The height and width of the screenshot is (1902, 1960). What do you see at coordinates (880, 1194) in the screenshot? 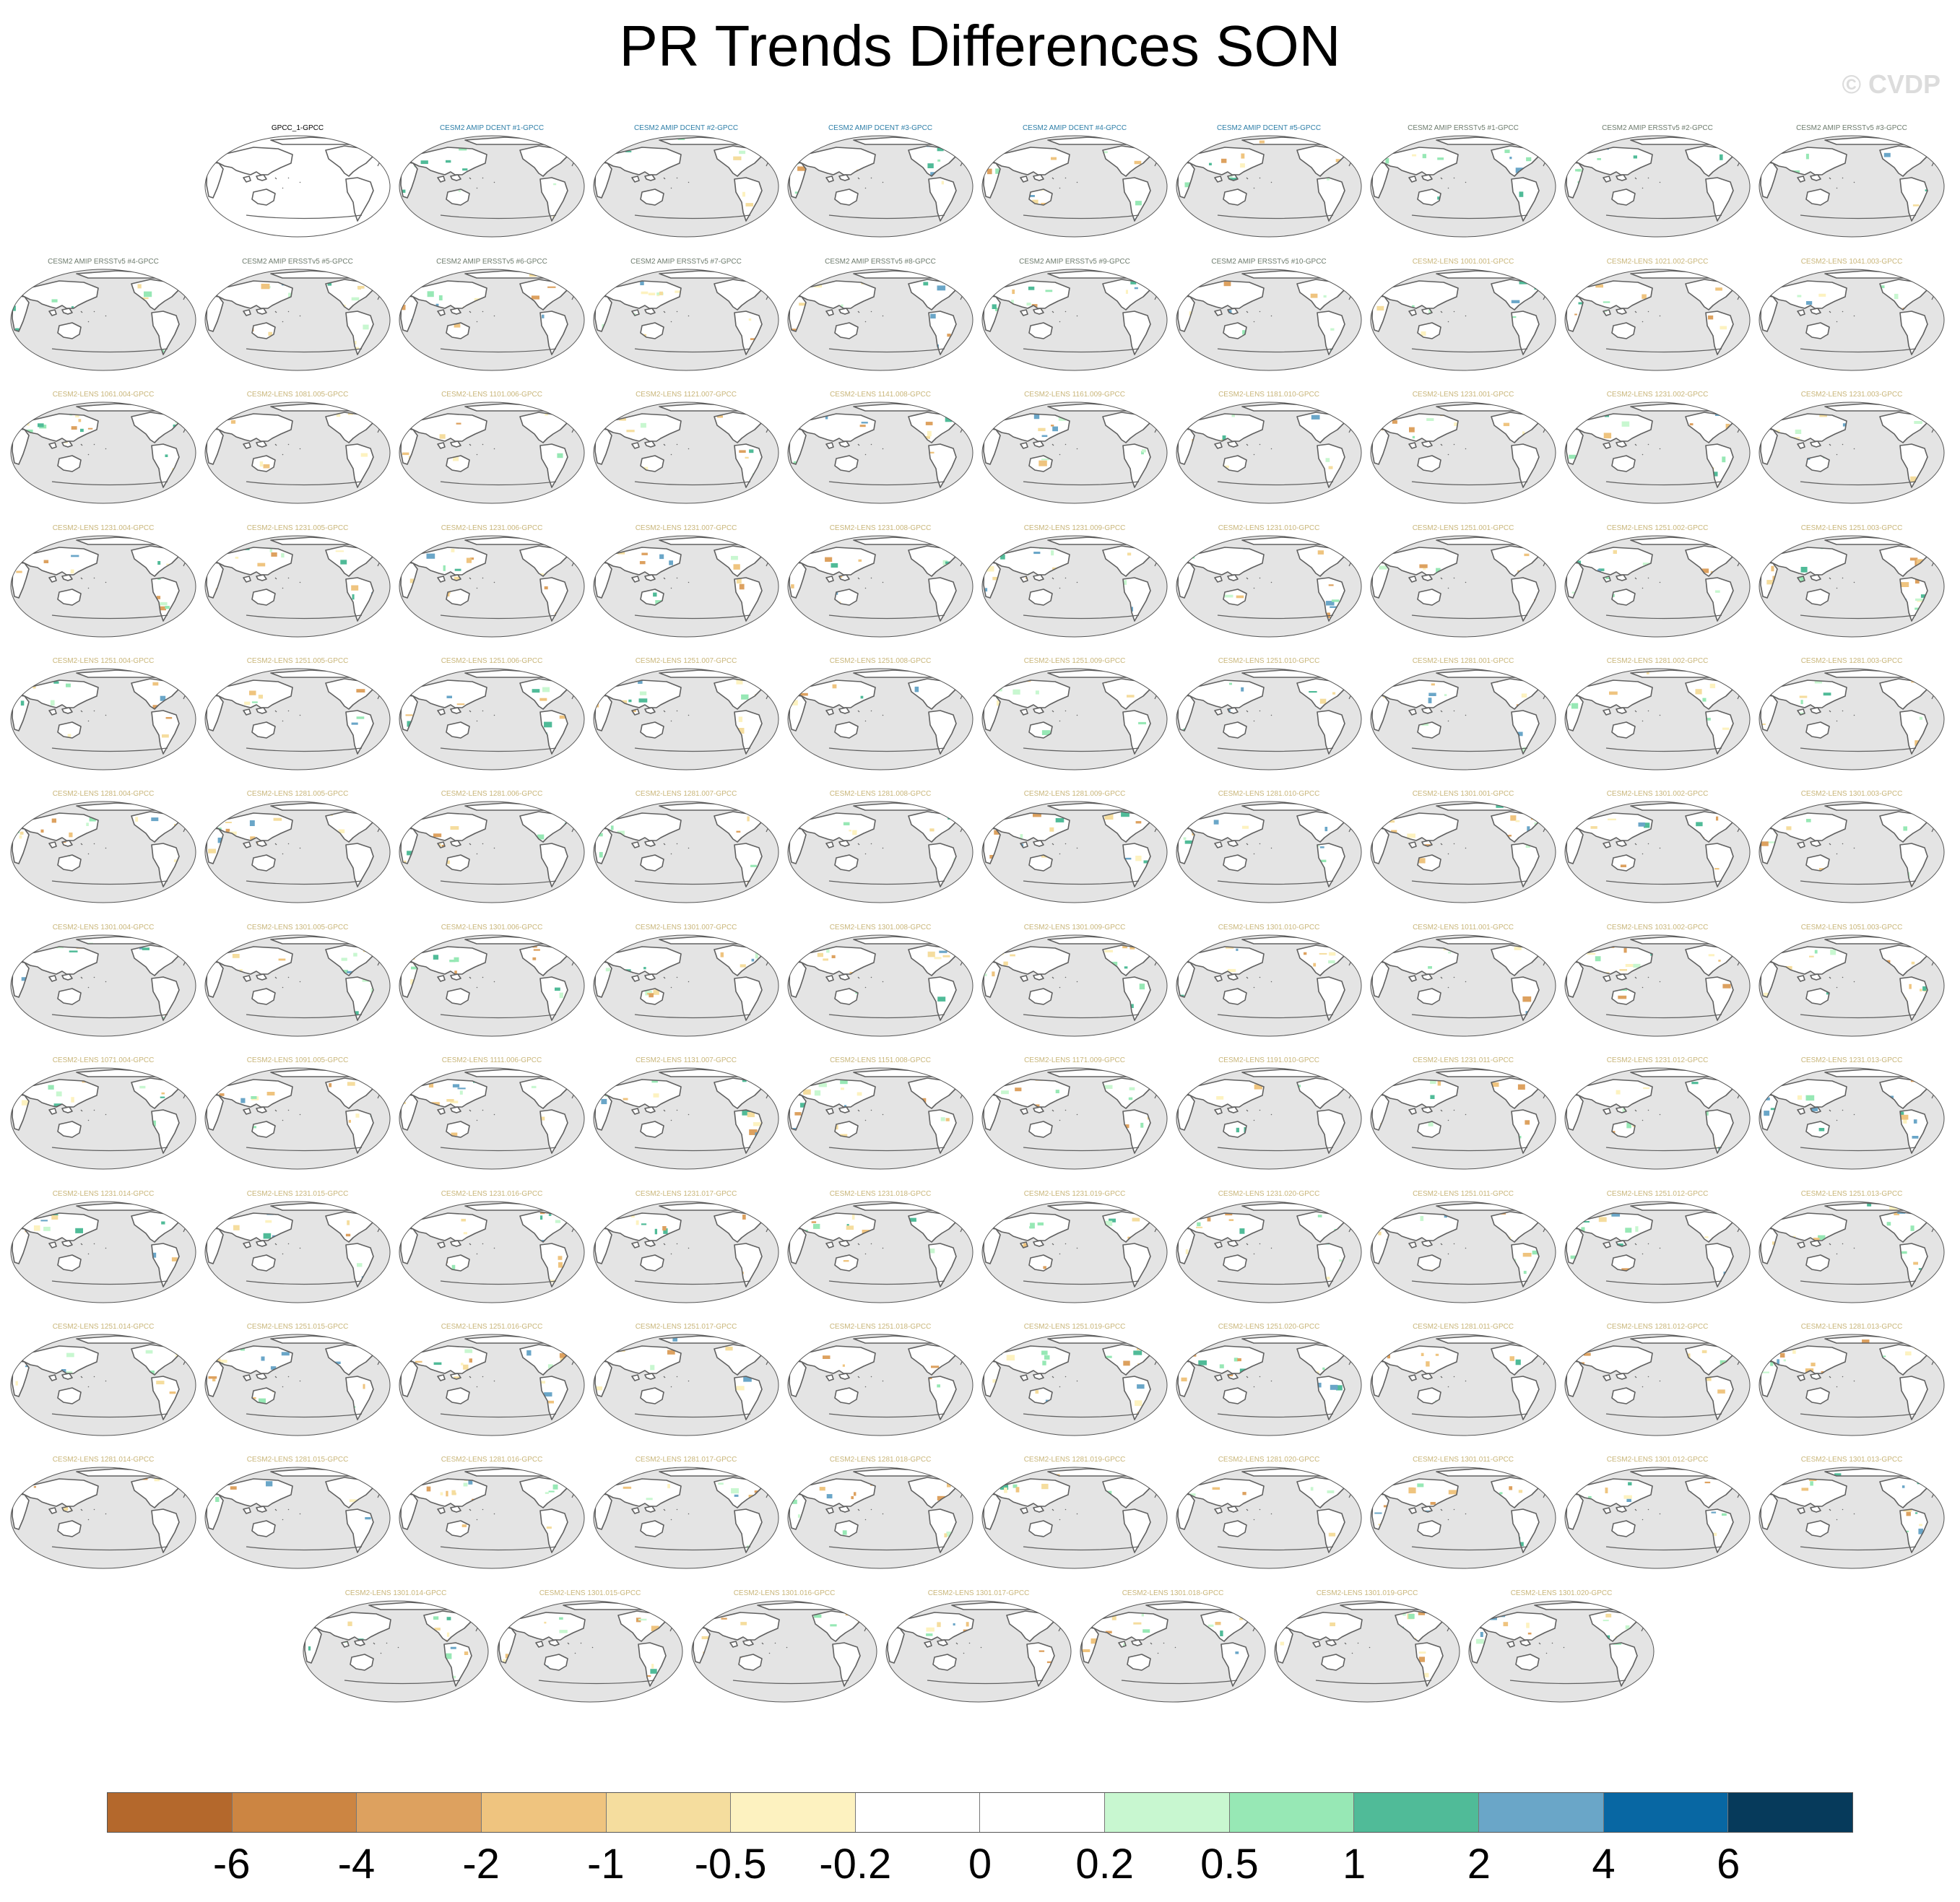
I see `panel-title: CESM2-LENS 1231.018-GPCC` at bounding box center [880, 1194].